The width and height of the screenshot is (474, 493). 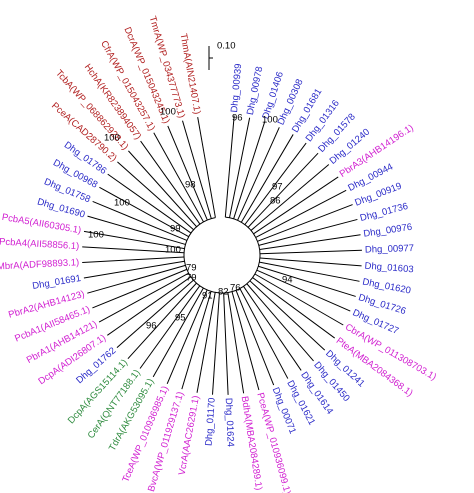 What do you see at coordinates (207, 296) in the screenshot?
I see `bootstrap-value: 91` at bounding box center [207, 296].